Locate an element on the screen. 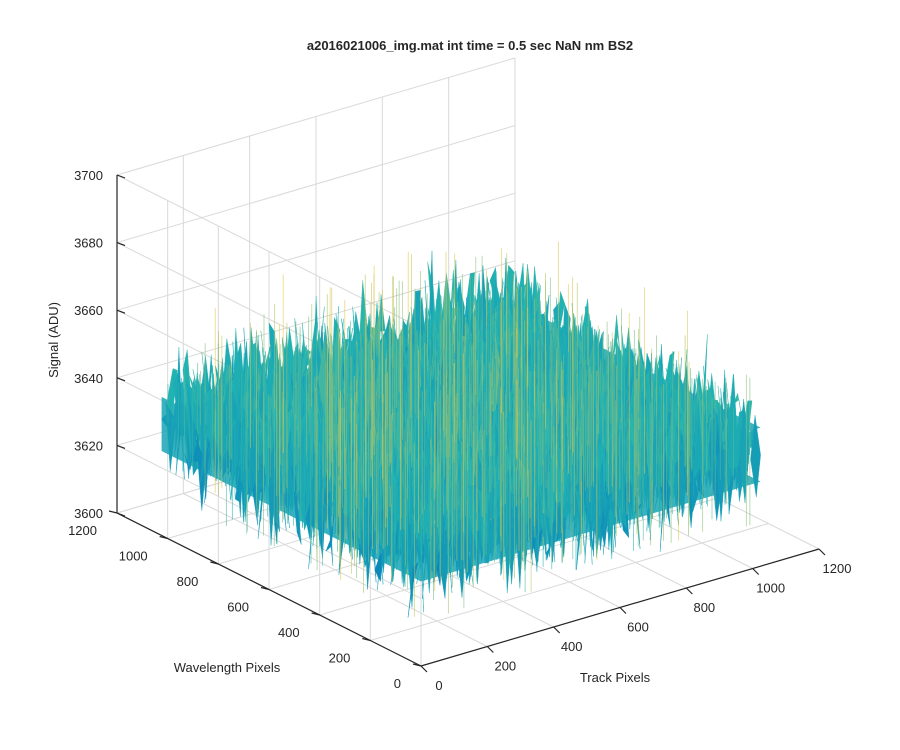  floor-grid-line is located at coordinates (569, 582).